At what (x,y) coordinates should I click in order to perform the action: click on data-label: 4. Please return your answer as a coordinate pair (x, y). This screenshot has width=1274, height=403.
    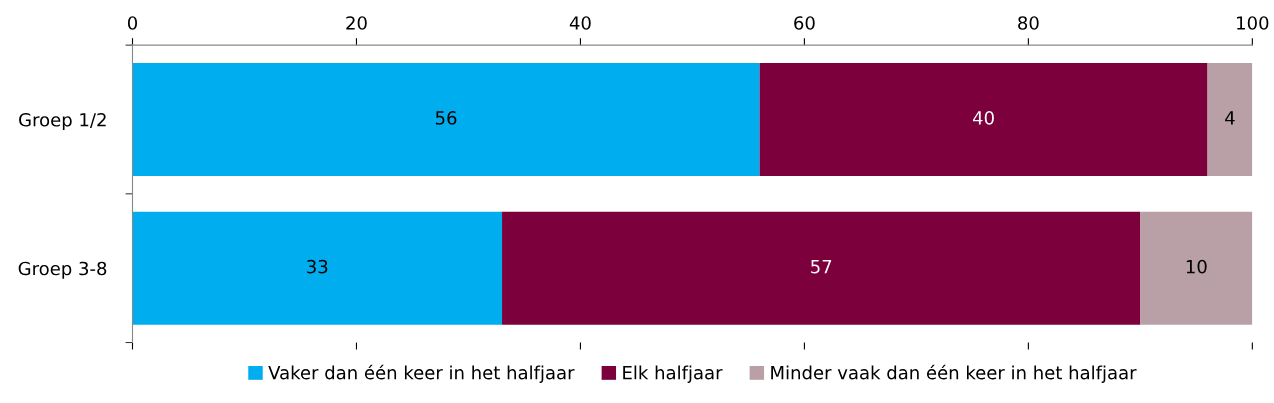
    Looking at the image, I should click on (1230, 118).